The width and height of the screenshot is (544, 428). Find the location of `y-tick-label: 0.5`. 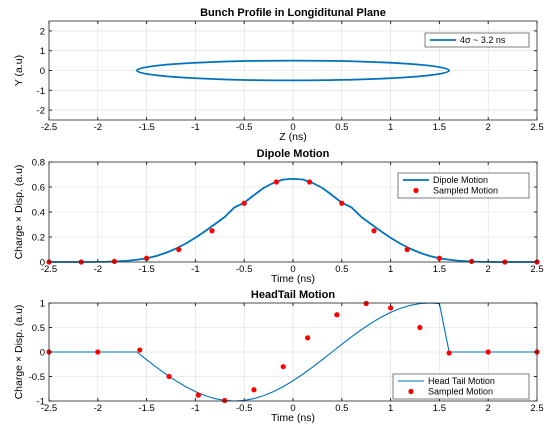

y-tick-label: 0.5 is located at coordinates (38, 328).